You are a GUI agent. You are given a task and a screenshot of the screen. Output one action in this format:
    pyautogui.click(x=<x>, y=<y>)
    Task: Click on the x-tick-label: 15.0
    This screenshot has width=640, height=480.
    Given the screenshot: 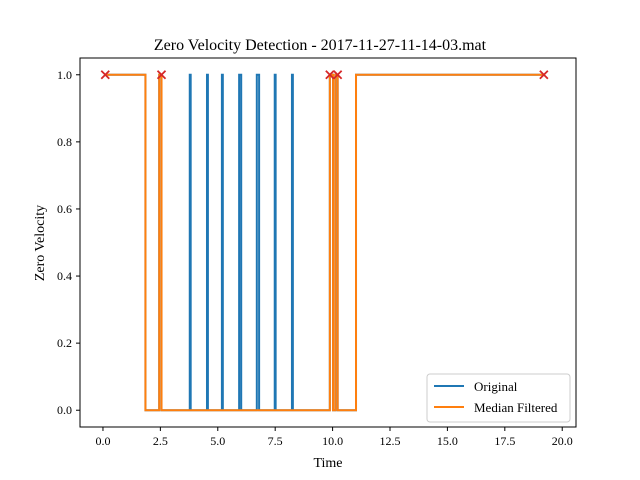 What is the action you would take?
    pyautogui.click(x=447, y=441)
    